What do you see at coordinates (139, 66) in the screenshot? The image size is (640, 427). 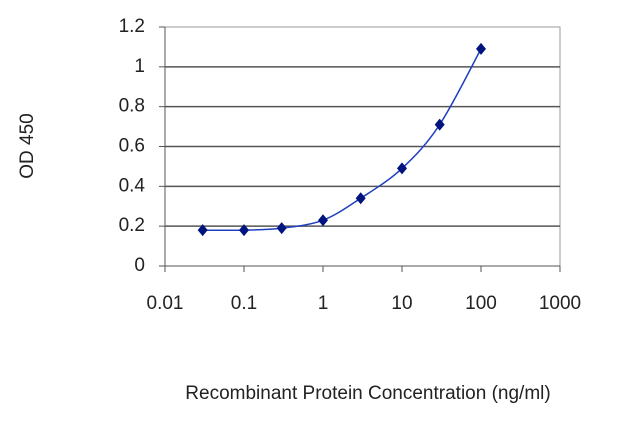 I see `y-tick-label: 1` at bounding box center [139, 66].